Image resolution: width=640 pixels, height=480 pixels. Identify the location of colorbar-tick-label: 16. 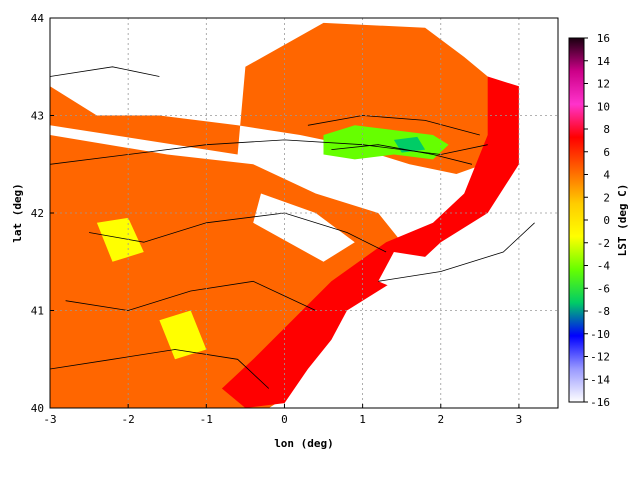
(603, 38).